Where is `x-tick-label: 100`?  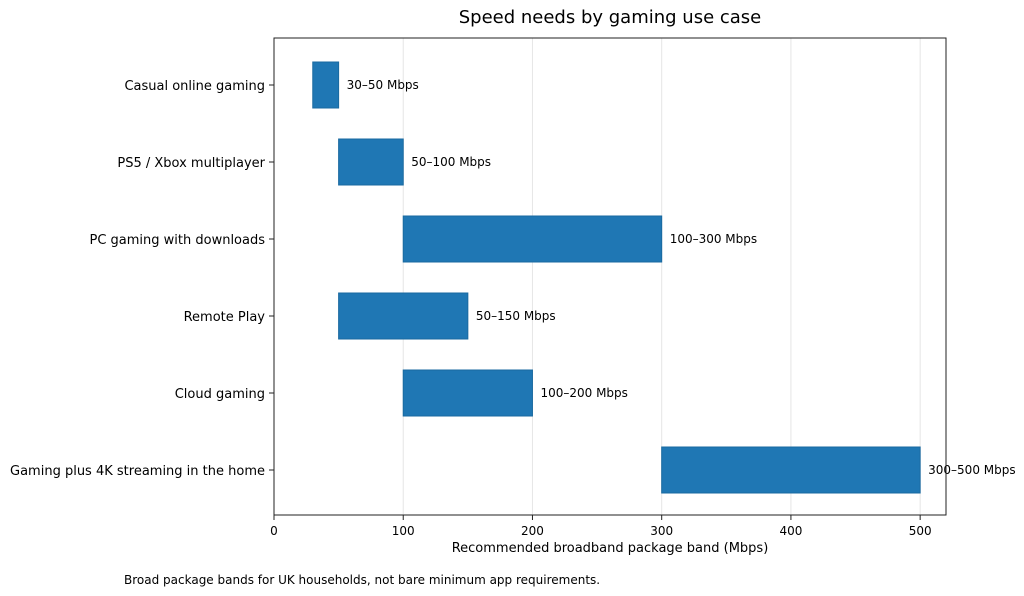 x-tick-label: 100 is located at coordinates (403, 531).